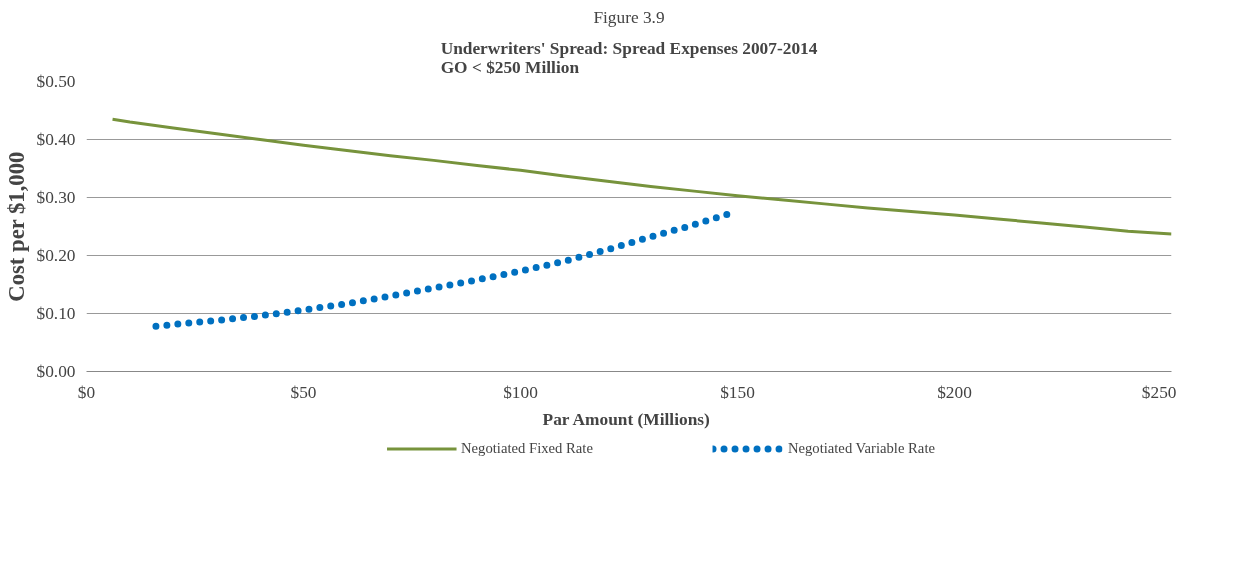 This screenshot has height=562, width=1257. I want to click on y-tick-label: $0.20, so click(56, 255).